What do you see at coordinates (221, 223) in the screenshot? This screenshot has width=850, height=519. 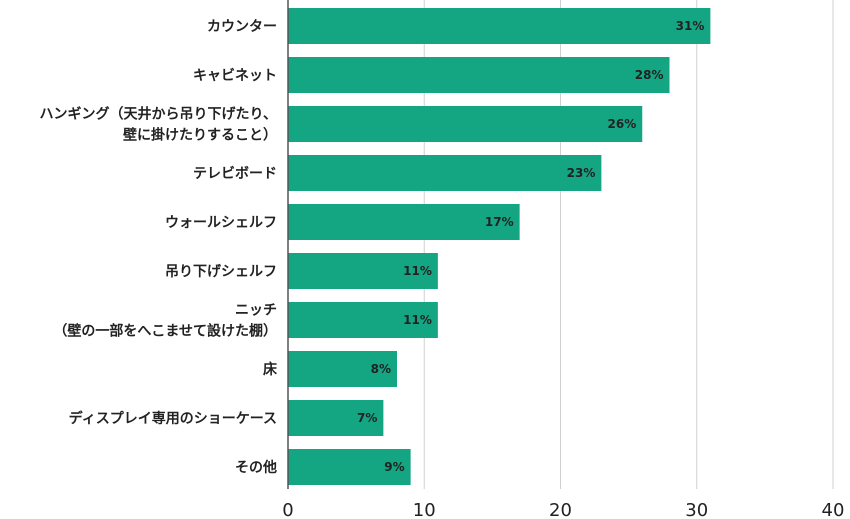 I see `category-label-4: ウォールシェルフ` at bounding box center [221, 223].